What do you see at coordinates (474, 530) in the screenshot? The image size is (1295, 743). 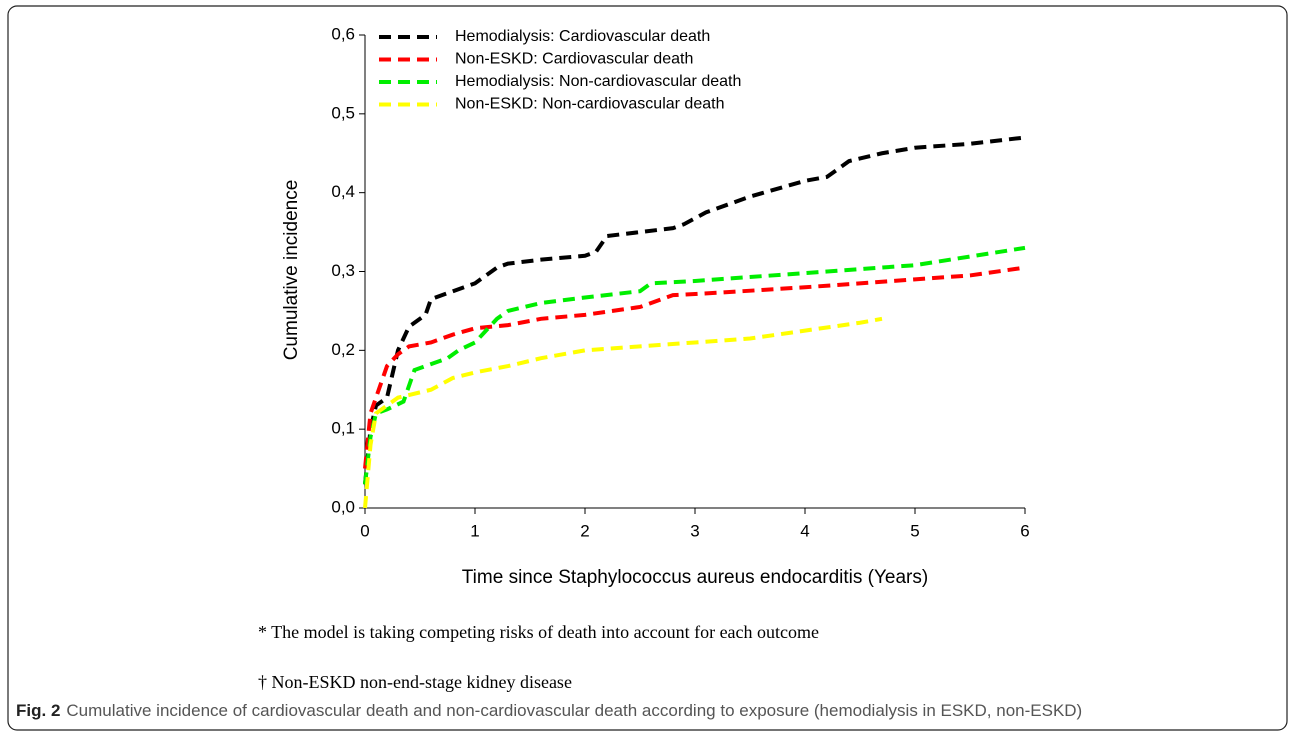 I see `x-tick-label: 1` at bounding box center [474, 530].